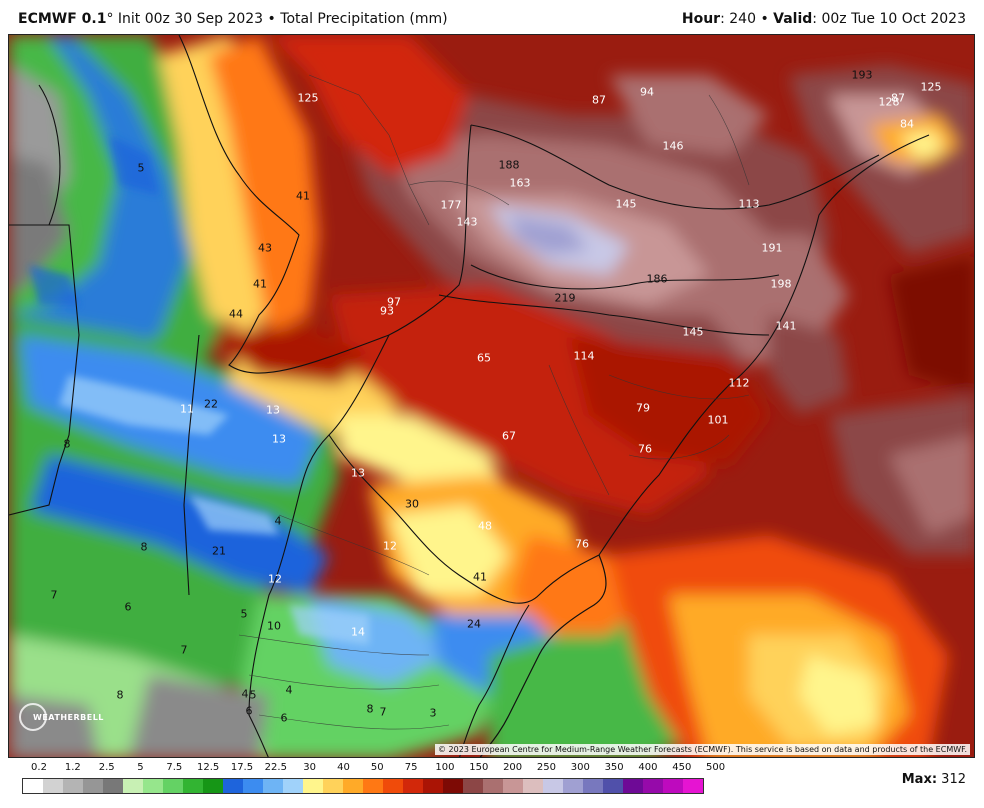 The image size is (984, 808). I want to click on model-name: ECMWF 0.1, so click(62, 19).